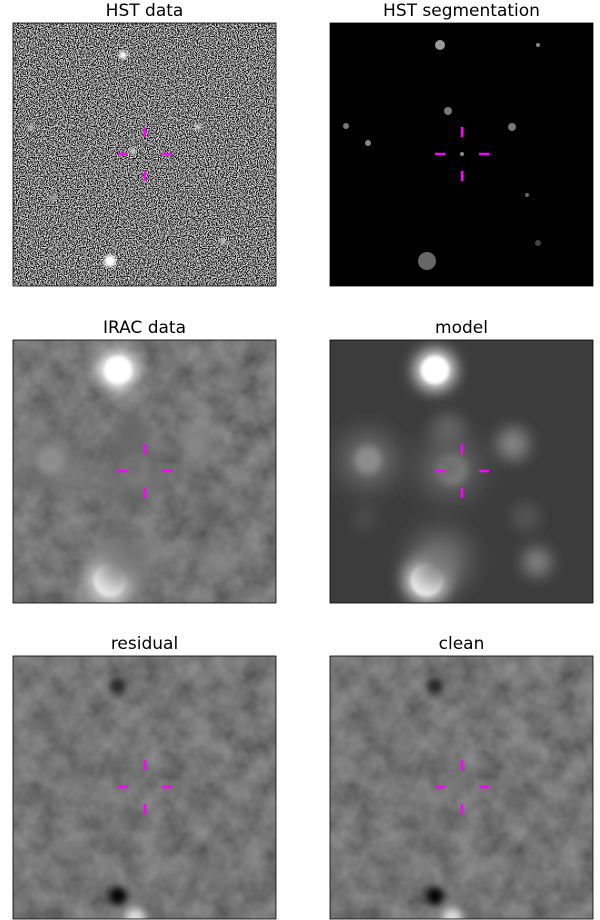 The width and height of the screenshot is (600, 920). Describe the element at coordinates (144, 328) in the screenshot. I see `panel-title: IRAC data` at that location.